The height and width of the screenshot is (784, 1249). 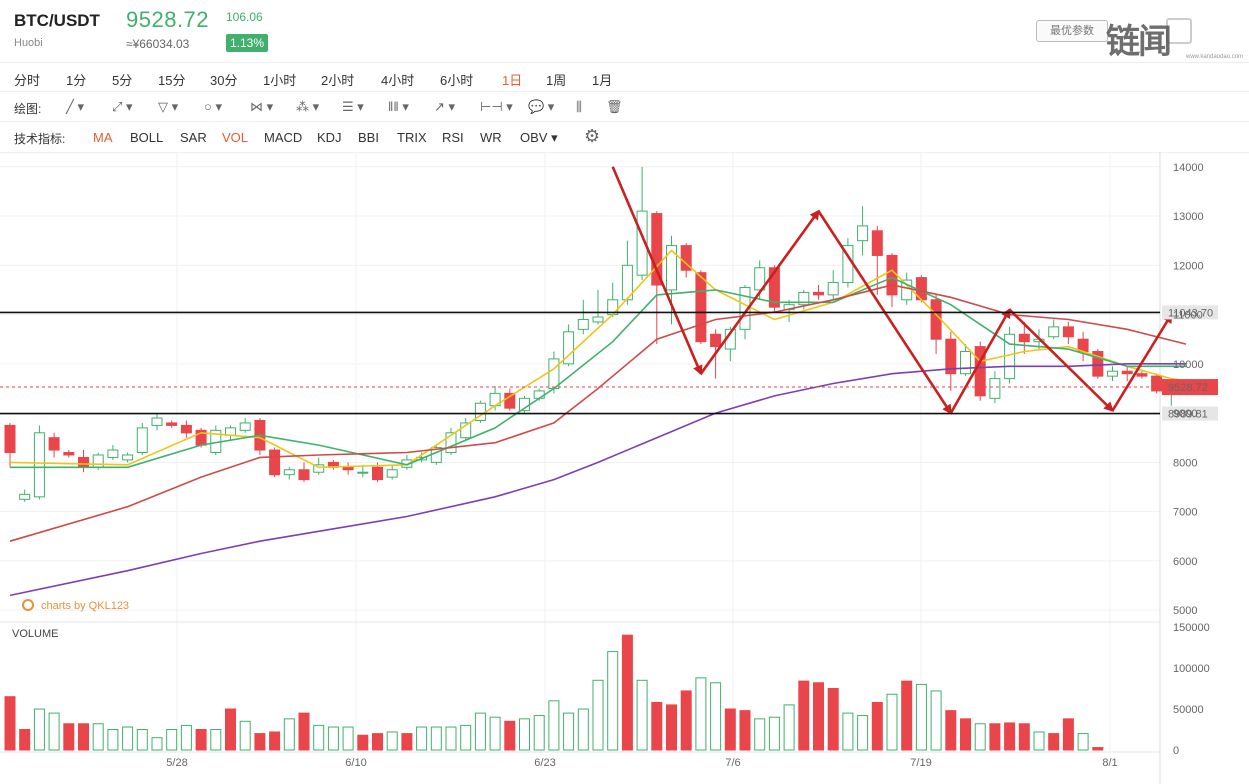 What do you see at coordinates (224, 80) in the screenshot?
I see `interval-tab-4: 30分` at bounding box center [224, 80].